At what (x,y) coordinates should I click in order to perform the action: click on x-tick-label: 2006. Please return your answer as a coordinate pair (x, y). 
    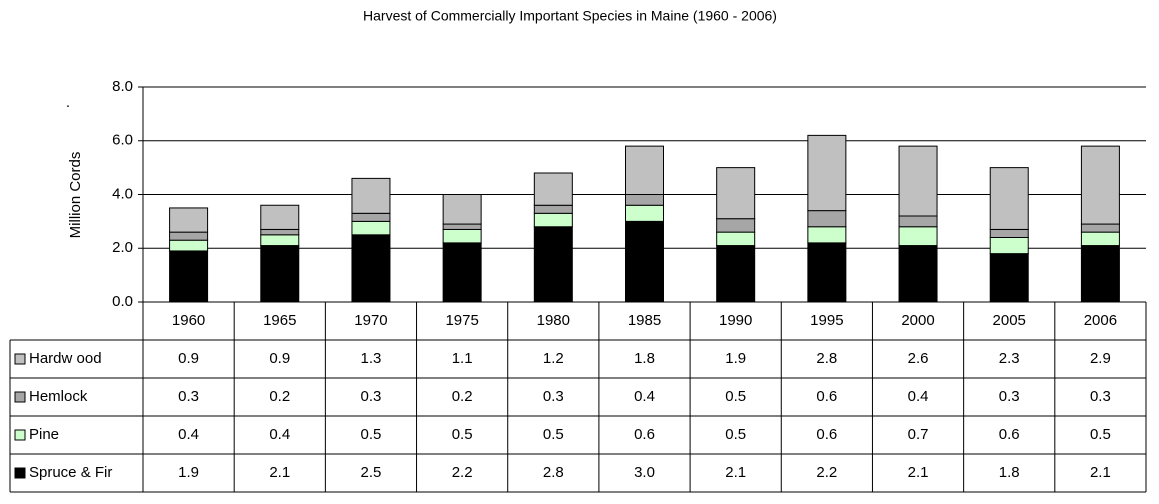
    Looking at the image, I should click on (1100, 320).